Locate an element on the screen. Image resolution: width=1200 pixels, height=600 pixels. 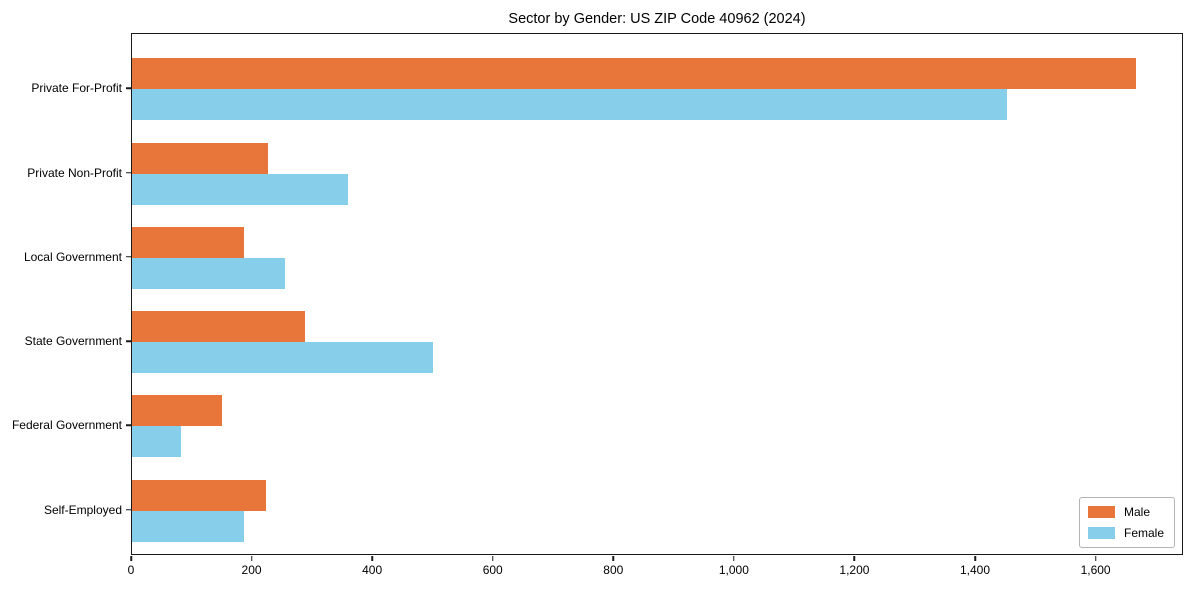
bar-female-state-government is located at coordinates (283, 358).